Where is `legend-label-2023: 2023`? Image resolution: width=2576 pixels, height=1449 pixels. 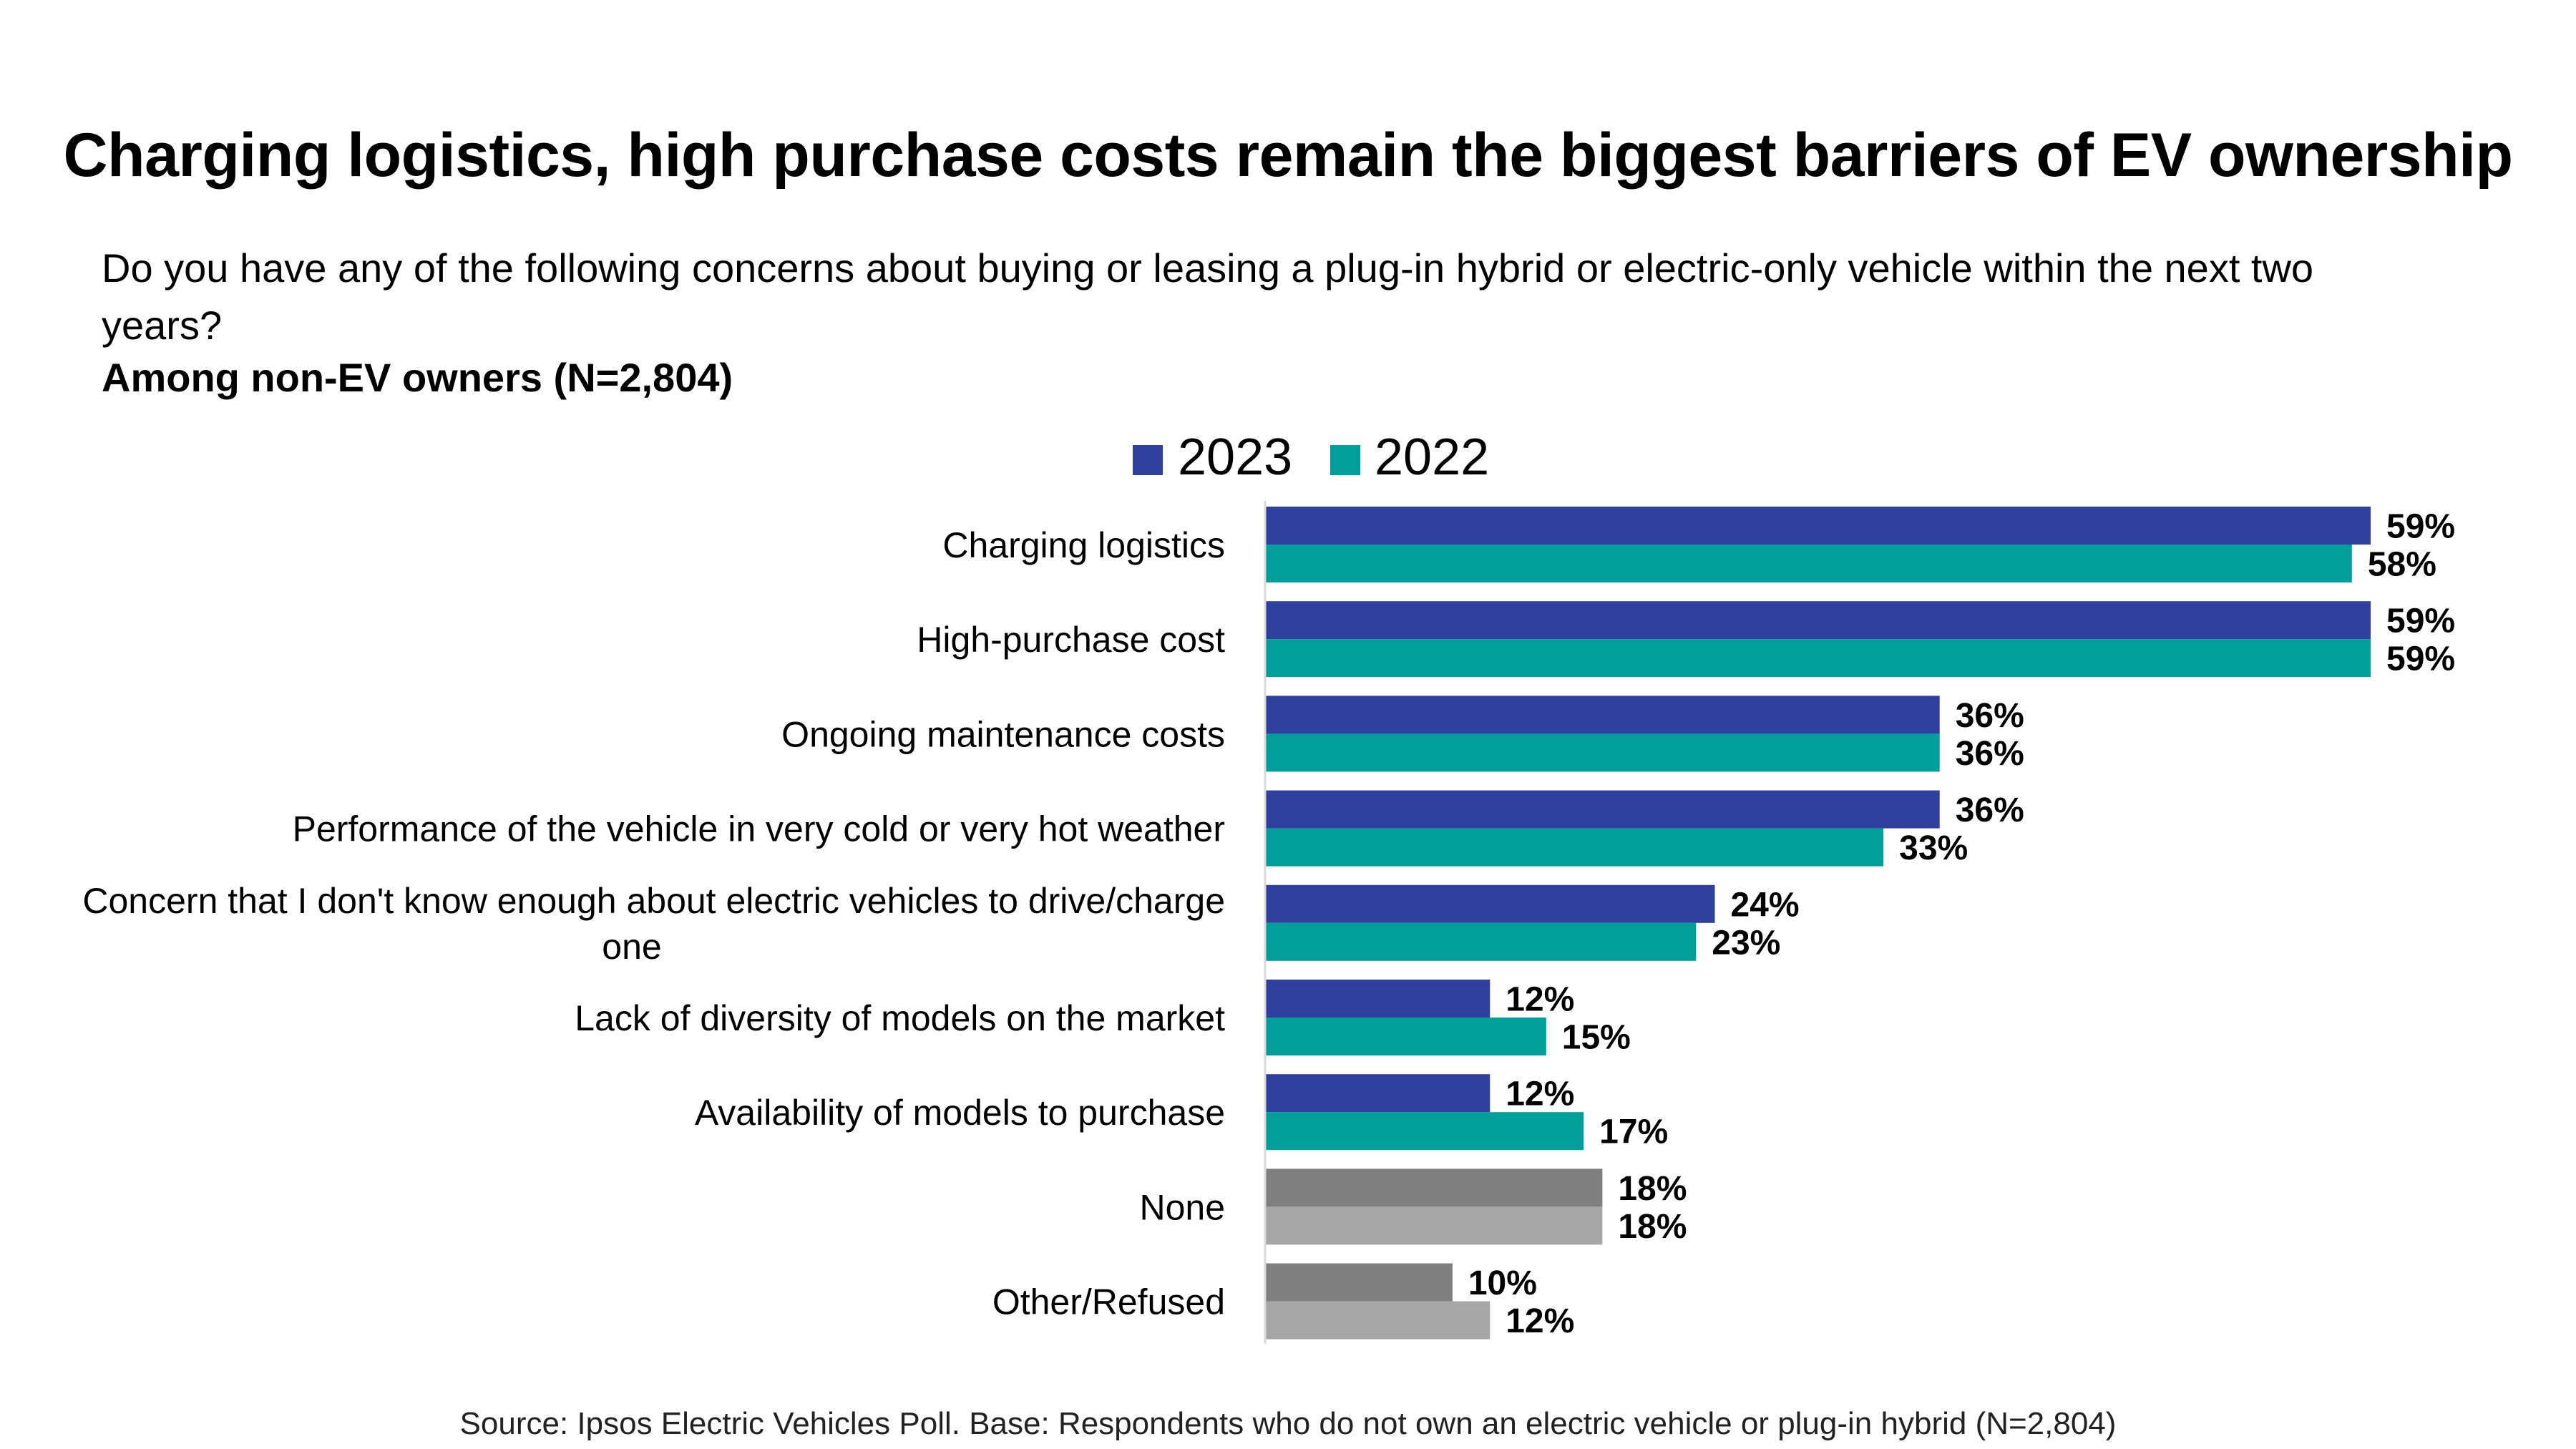
legend-label-2023: 2023 is located at coordinates (1235, 457).